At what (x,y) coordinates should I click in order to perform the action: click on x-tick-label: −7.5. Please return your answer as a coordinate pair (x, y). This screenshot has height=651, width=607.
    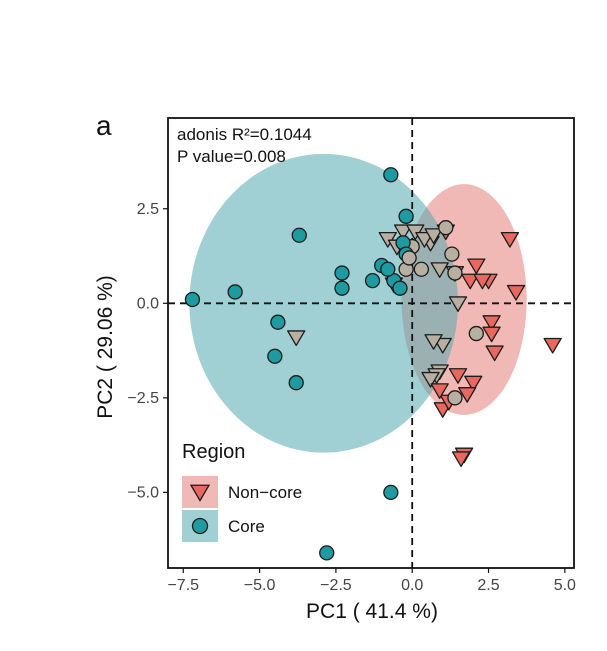
    Looking at the image, I should click on (183, 585).